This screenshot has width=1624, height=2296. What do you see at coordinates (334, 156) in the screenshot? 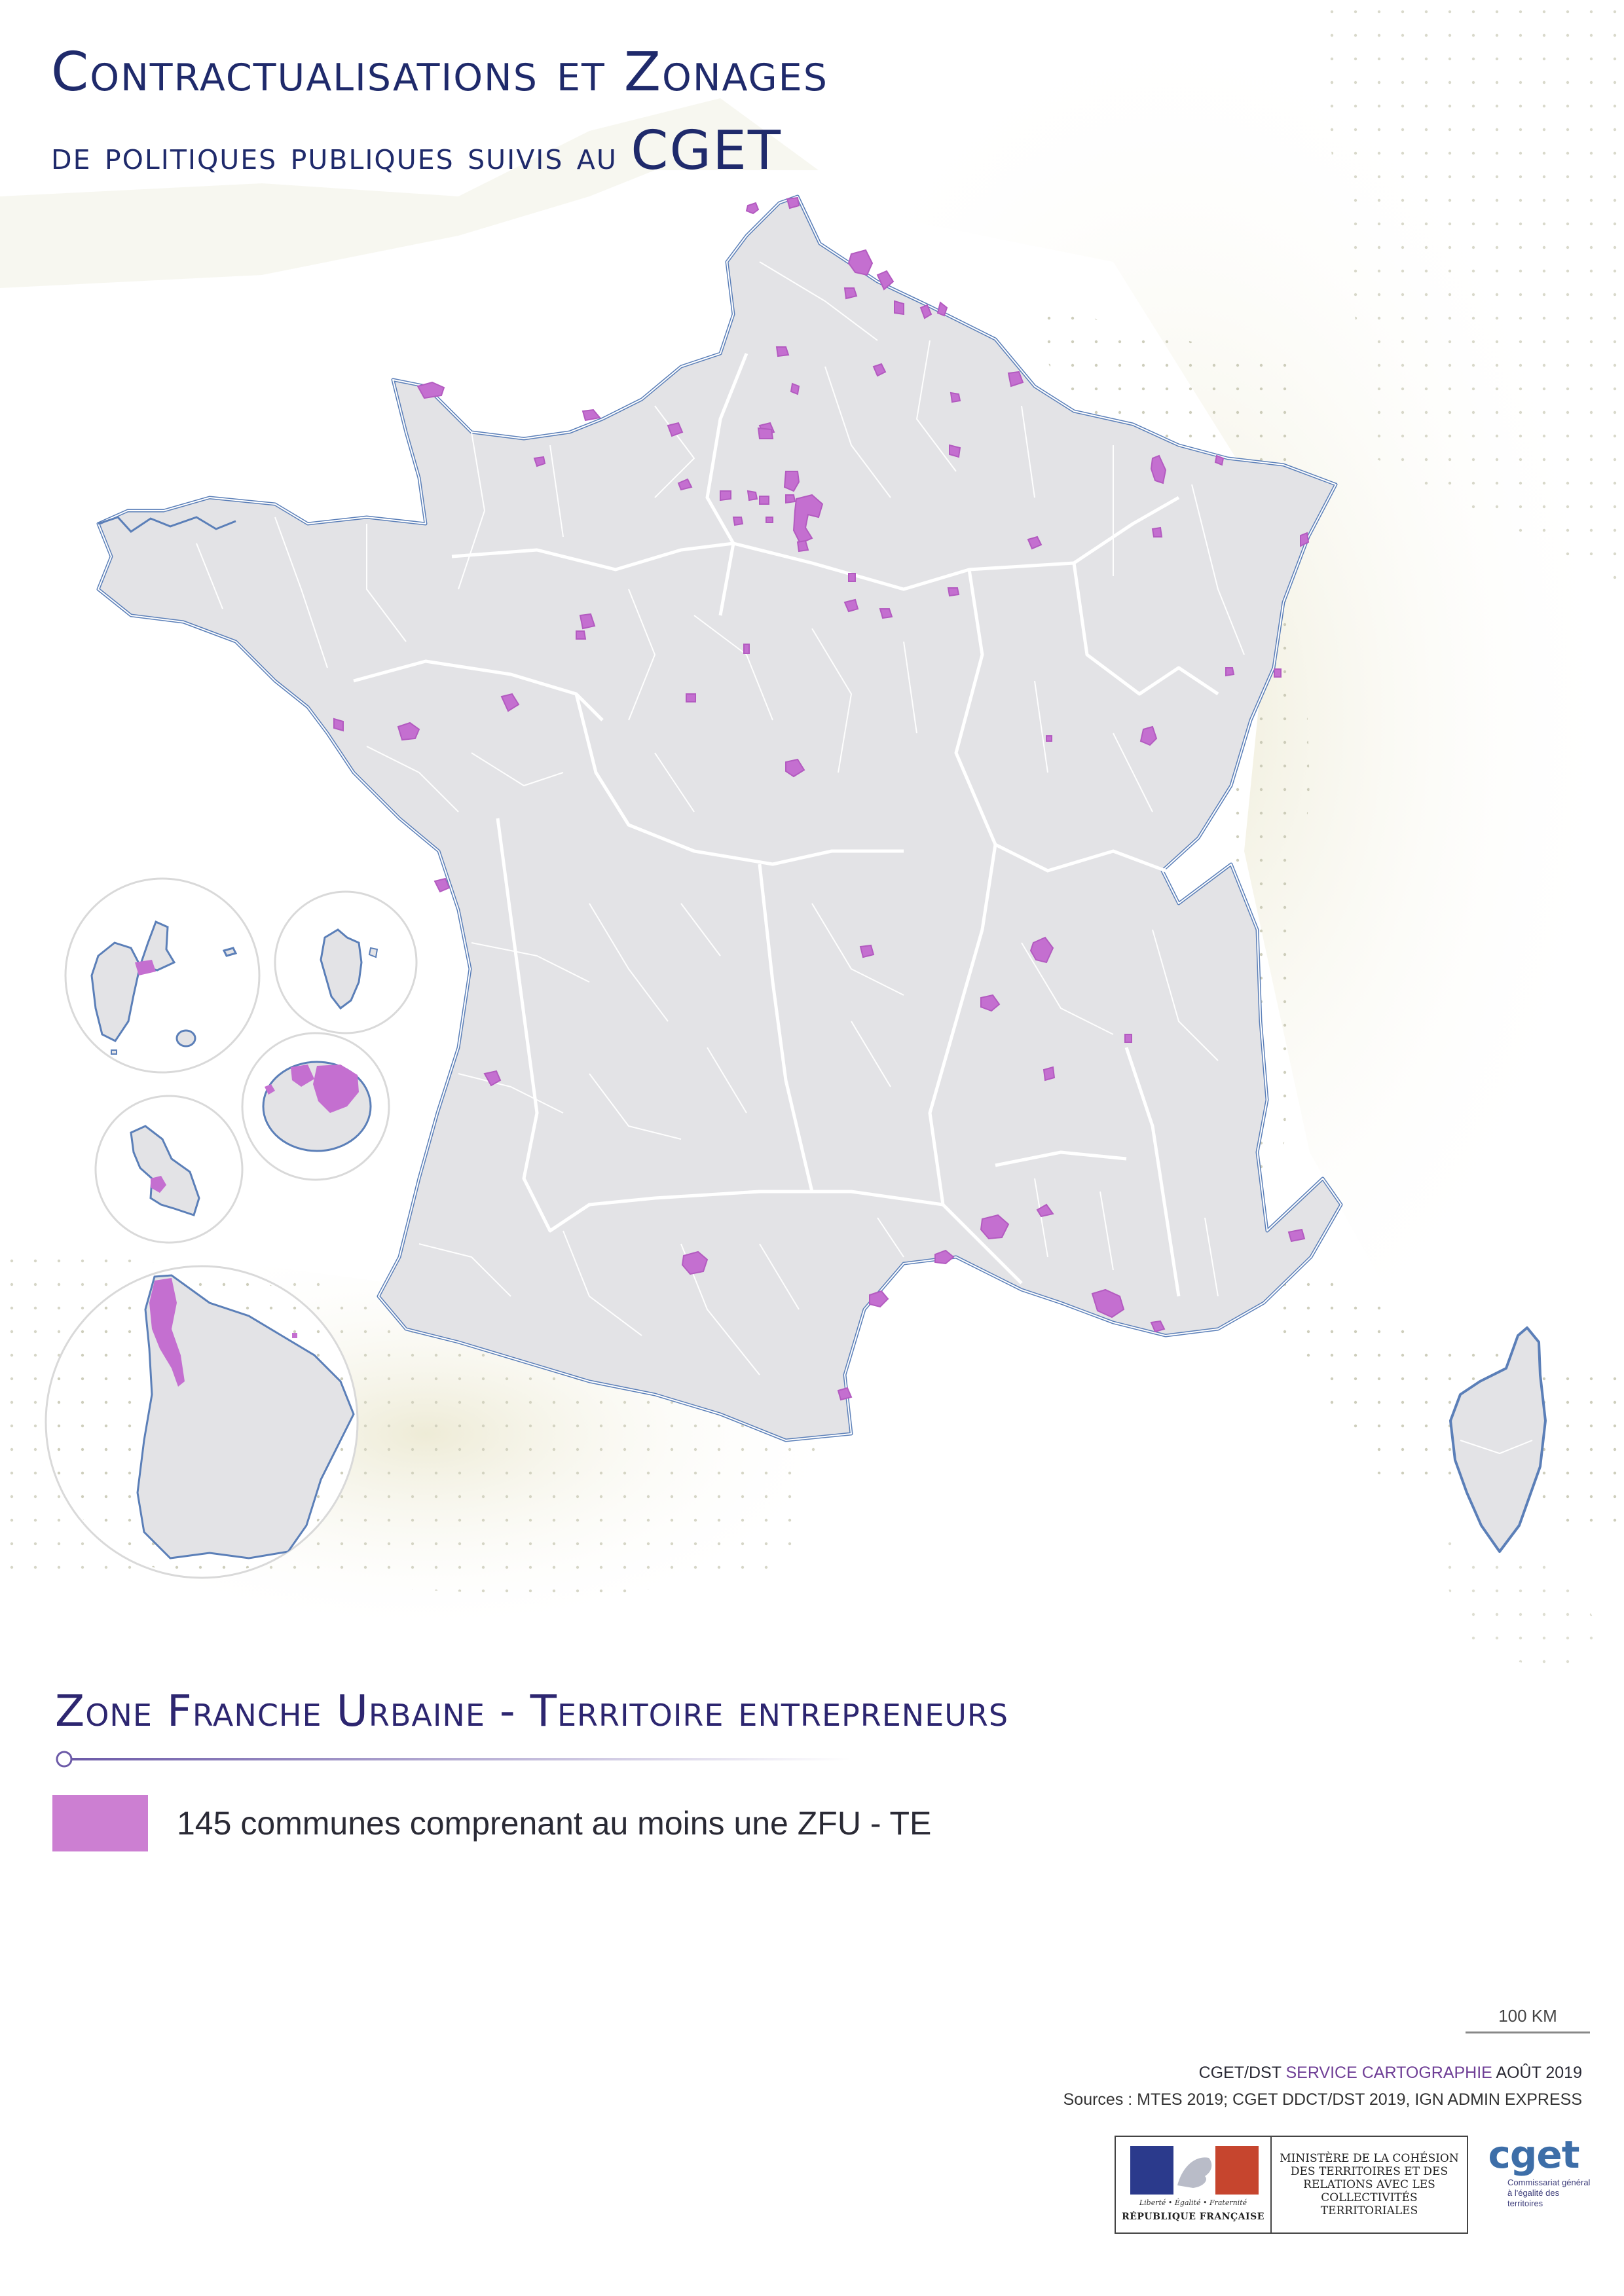
I see `title-line-2-prefix: de politiques publiques suivis au` at bounding box center [334, 156].